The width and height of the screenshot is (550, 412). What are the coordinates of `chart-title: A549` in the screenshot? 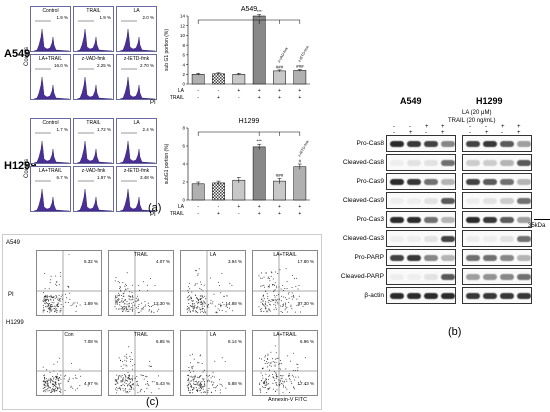 It's located at (249, 9).